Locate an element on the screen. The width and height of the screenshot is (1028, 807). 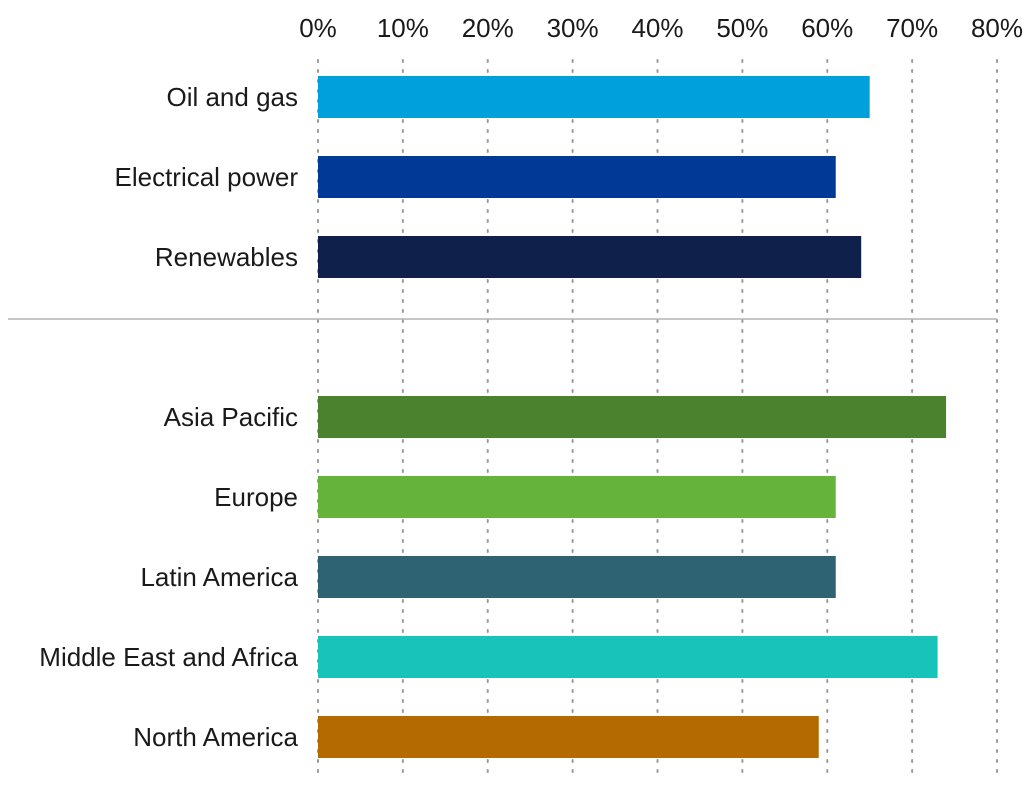
x-axis-ticks: 0% 10% 20% 30% 40% 50% 60% 70% 80% is located at coordinates (661, 28).